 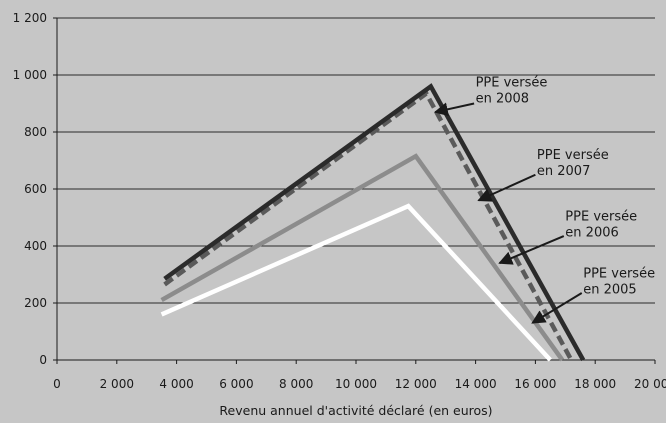 I want to click on x-tick-label: 2 000, so click(x=117, y=384).